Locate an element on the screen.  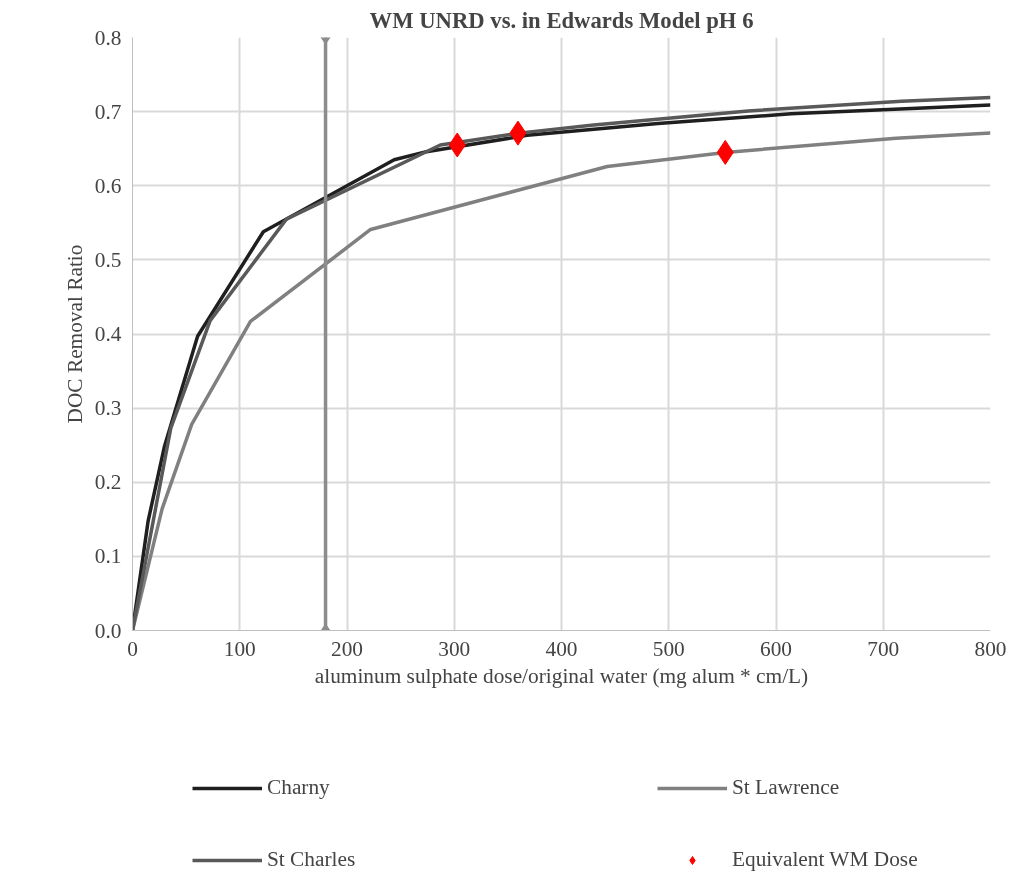
legend-label: Equivalent WM Dose is located at coordinates (825, 859).